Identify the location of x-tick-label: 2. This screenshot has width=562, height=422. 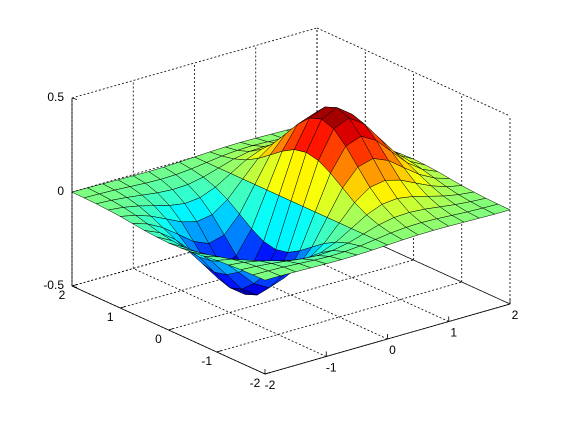
(515, 315).